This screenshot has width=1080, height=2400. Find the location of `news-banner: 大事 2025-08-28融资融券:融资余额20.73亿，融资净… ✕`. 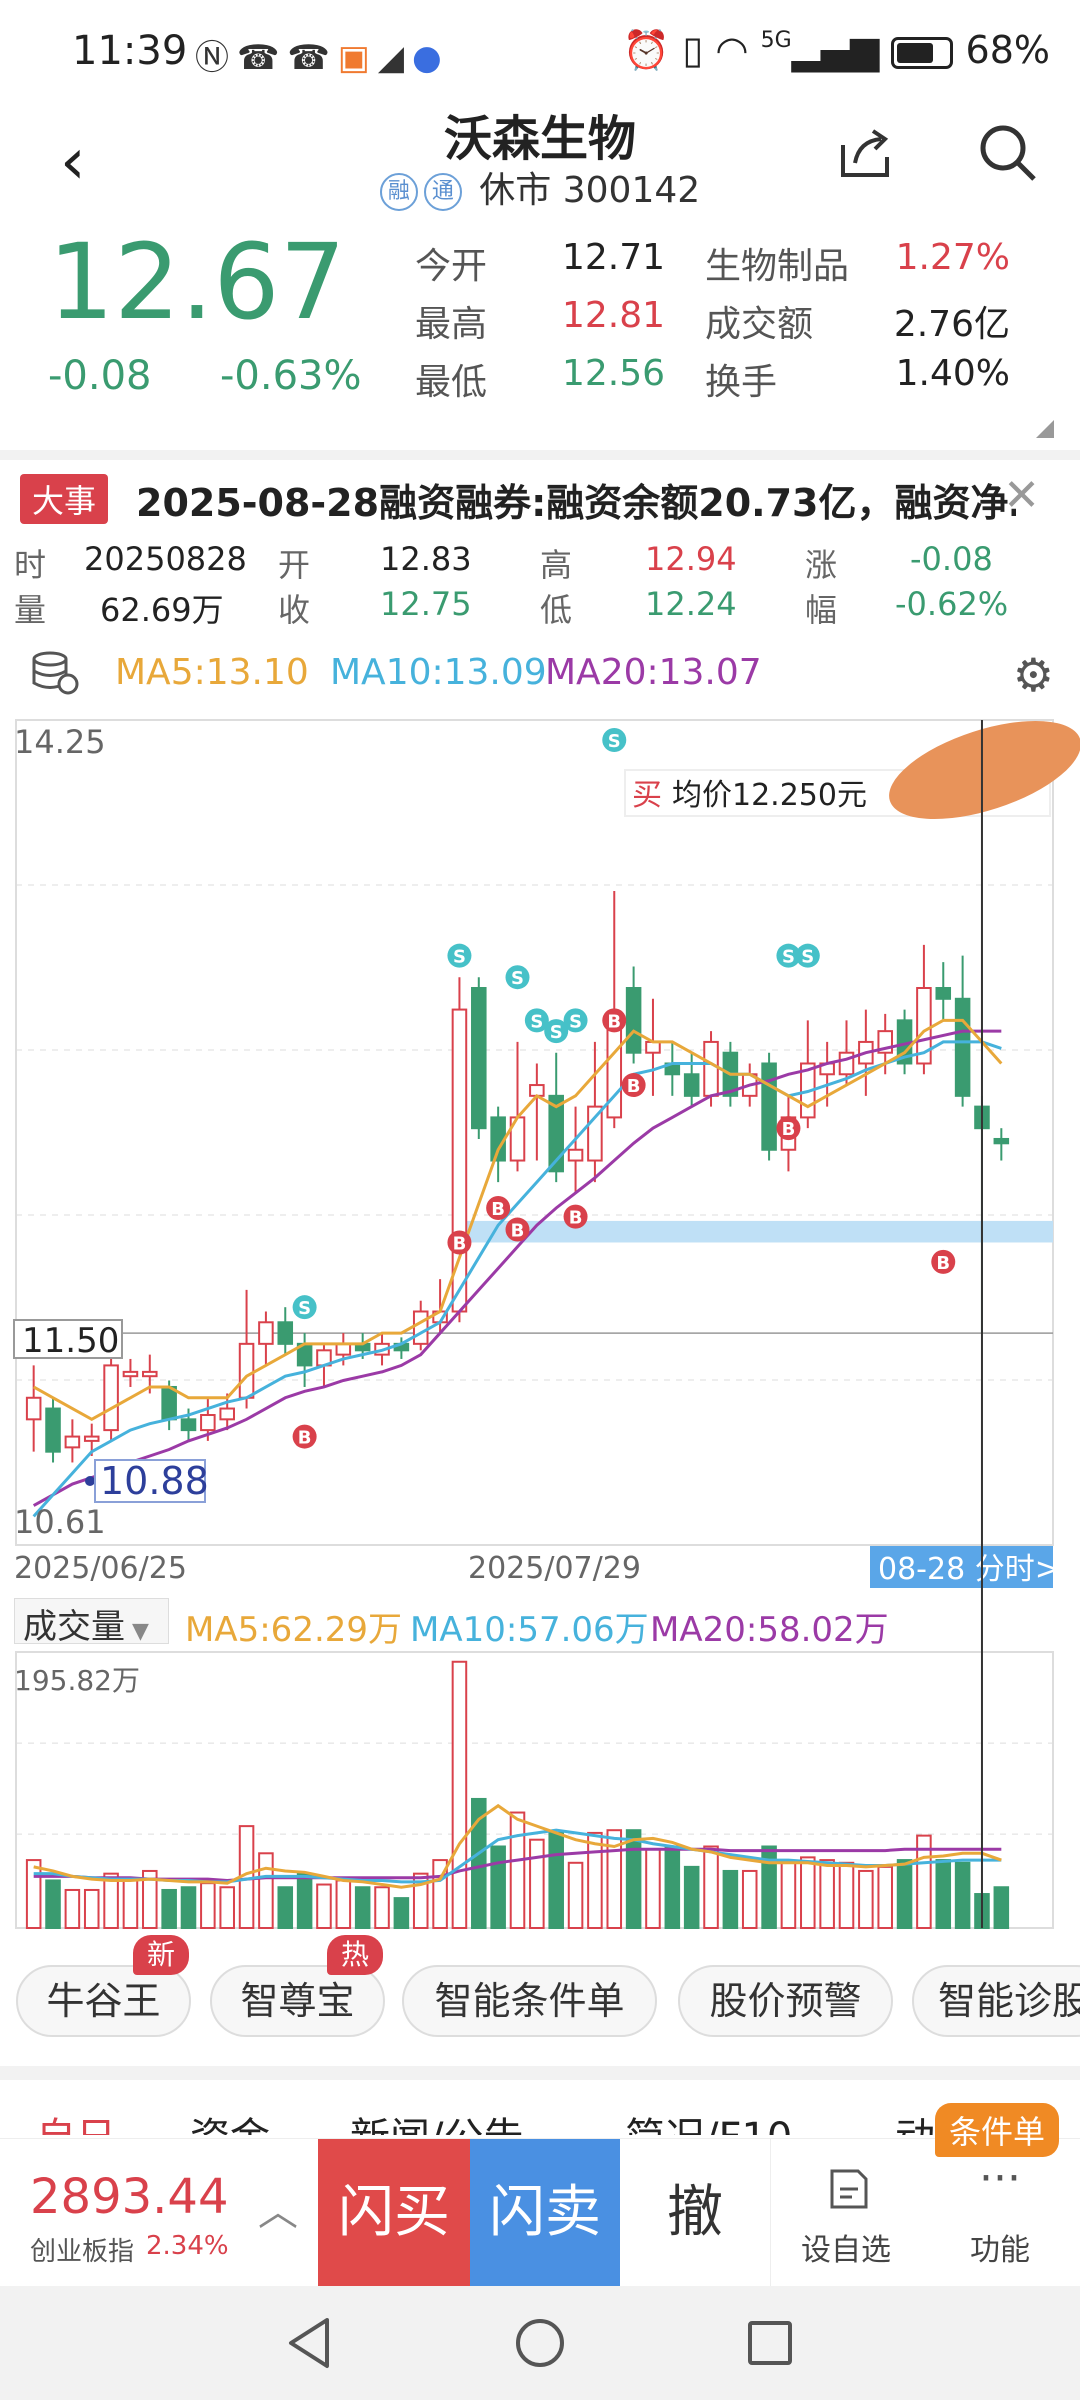

news-banner: 大事 2025-08-28融资融券:融资余额20.73亿，融资净… ✕ is located at coordinates (540, 498).